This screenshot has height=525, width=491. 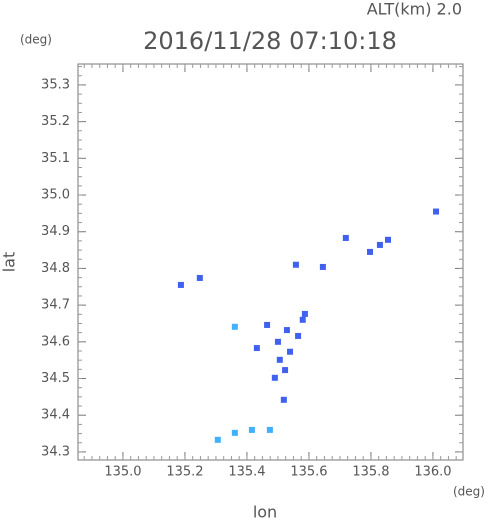 What do you see at coordinates (414, 9) in the screenshot?
I see `chart-subtitle: ALT(km) 2.0` at bounding box center [414, 9].